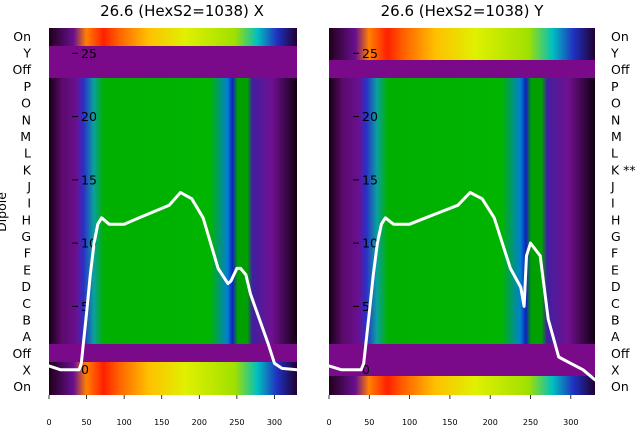  I want to click on x-ticks-x: 0 50 100 150 200 250 300, so click(164, 411).